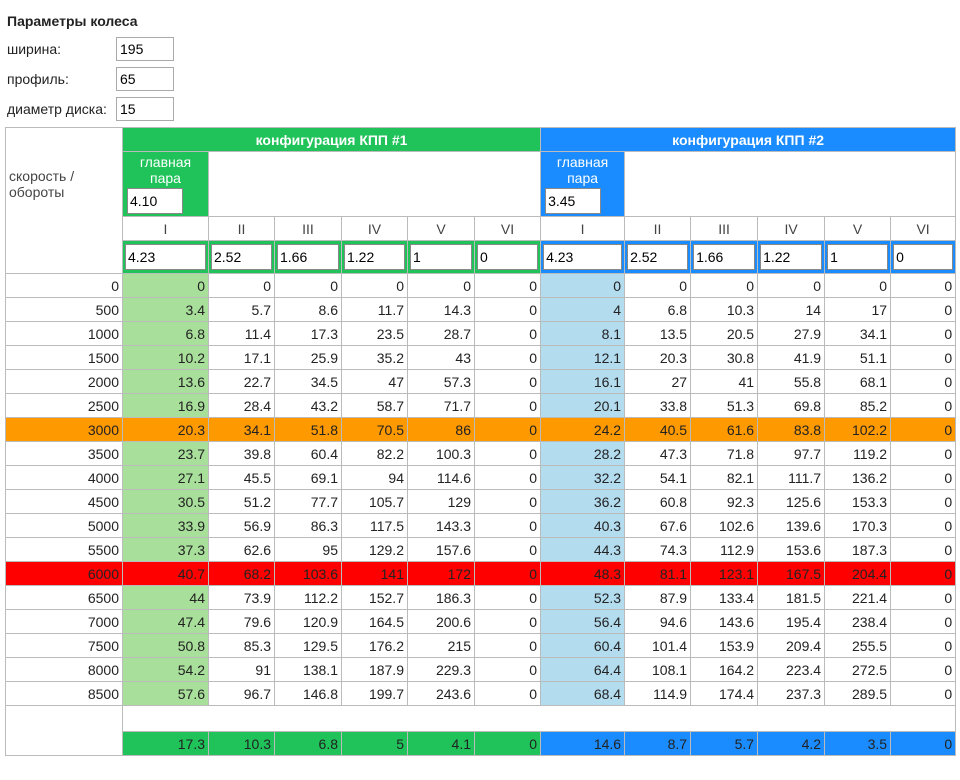 The height and width of the screenshot is (780, 960). What do you see at coordinates (791, 525) in the screenshot?
I see `speed-cell: 139.6` at bounding box center [791, 525].